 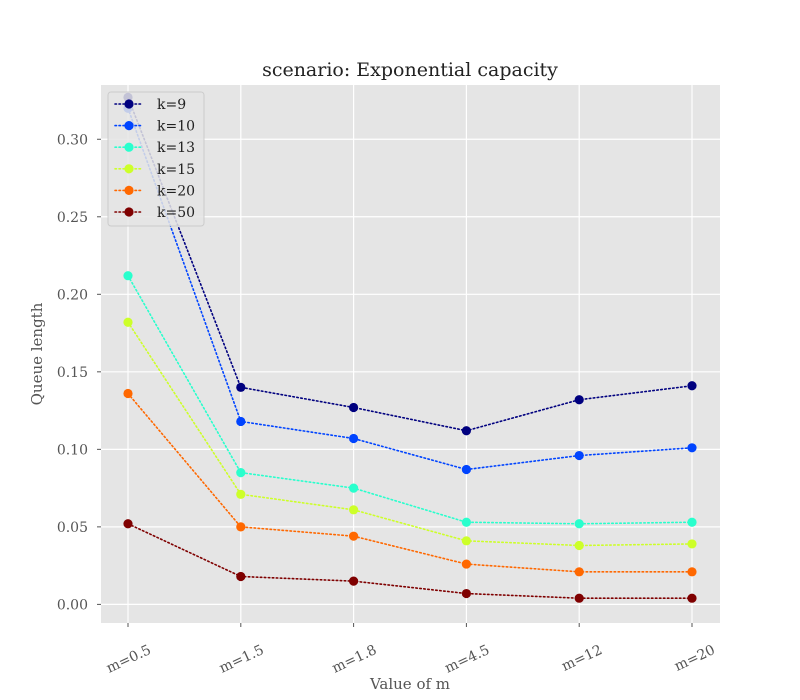 I want to click on legend-label: k=15, so click(x=176, y=170).